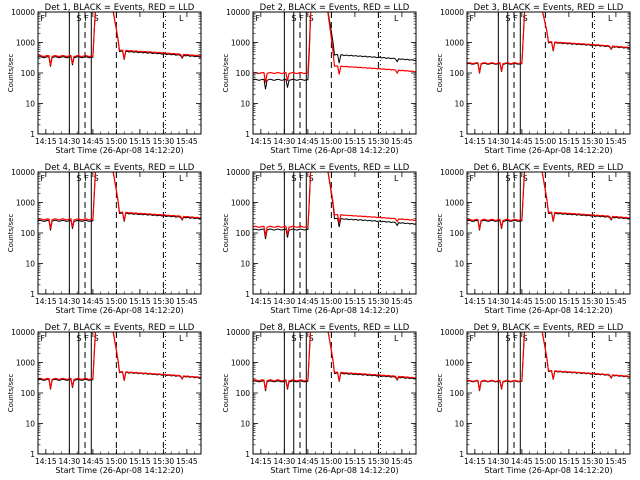 The width and height of the screenshot is (640, 480). What do you see at coordinates (549, 168) in the screenshot?
I see `panel-title: Det 6, BLACK = Events, RED = LLD` at bounding box center [549, 168].